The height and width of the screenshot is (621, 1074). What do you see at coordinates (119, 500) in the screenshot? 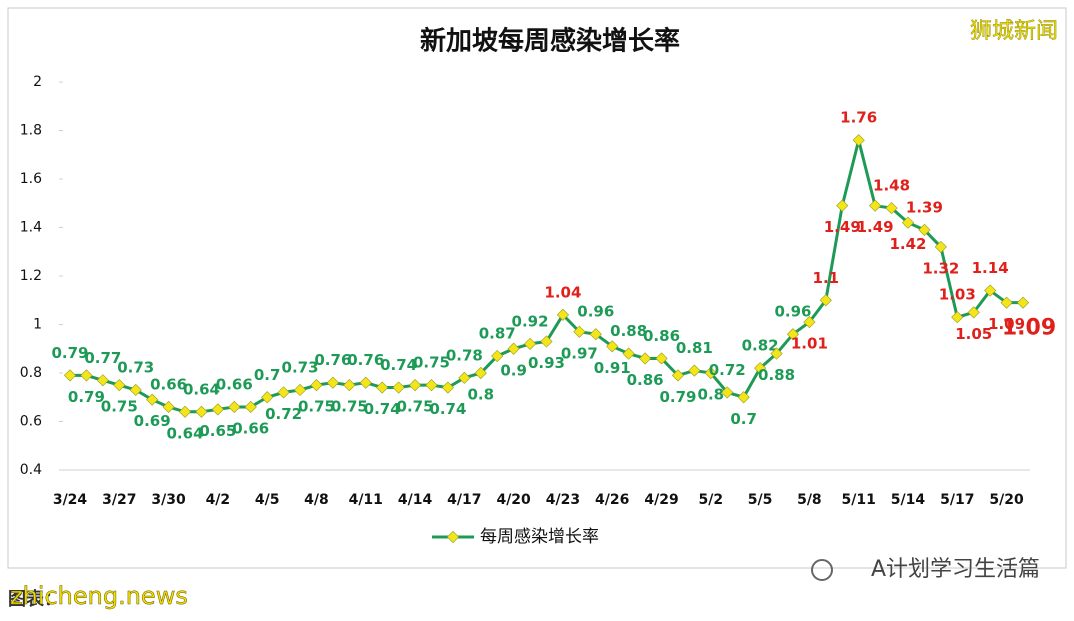
I see `x-tick-label: 3/27` at bounding box center [119, 500].